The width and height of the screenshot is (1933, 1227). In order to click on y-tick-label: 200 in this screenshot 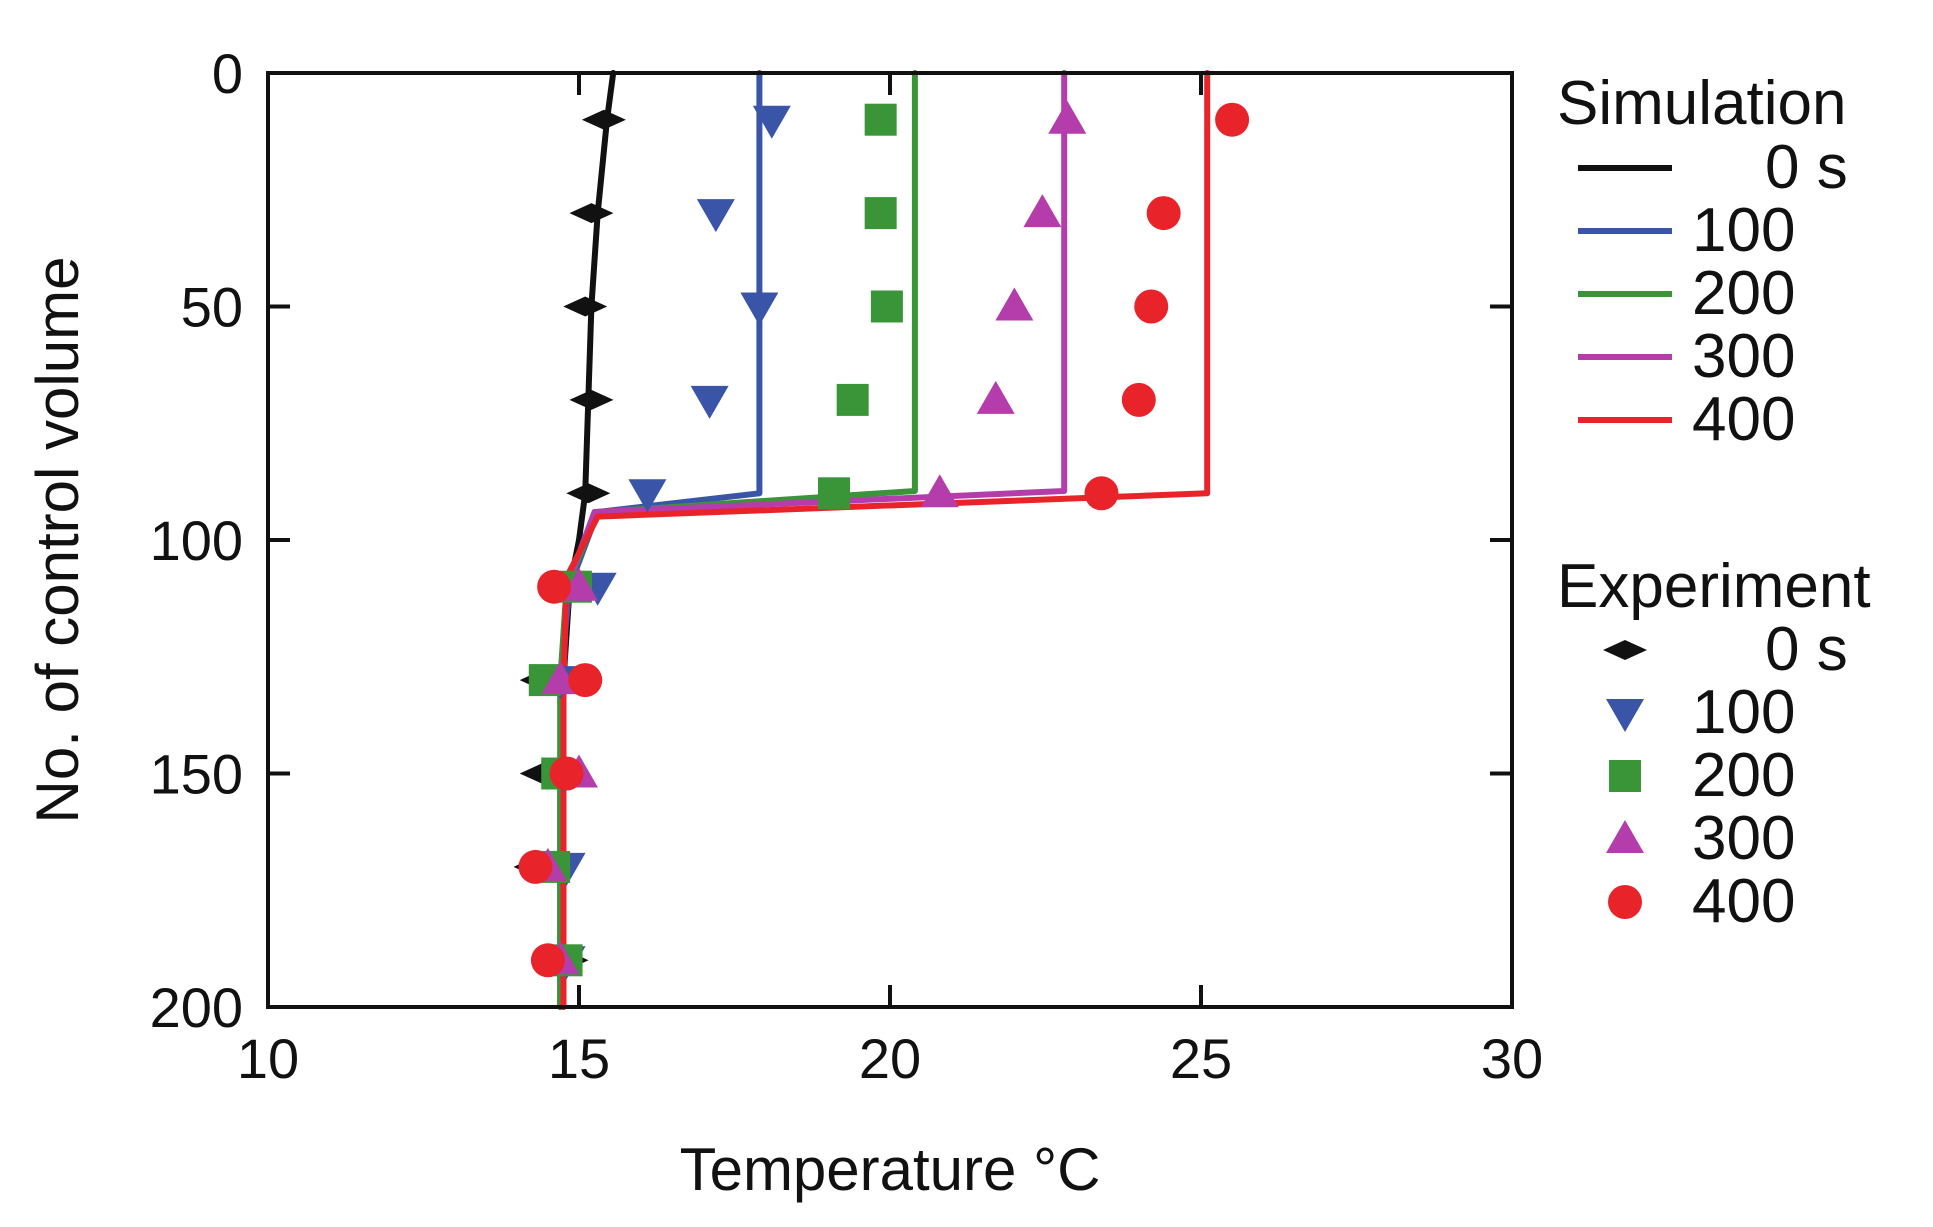, I will do `click(196, 1007)`.